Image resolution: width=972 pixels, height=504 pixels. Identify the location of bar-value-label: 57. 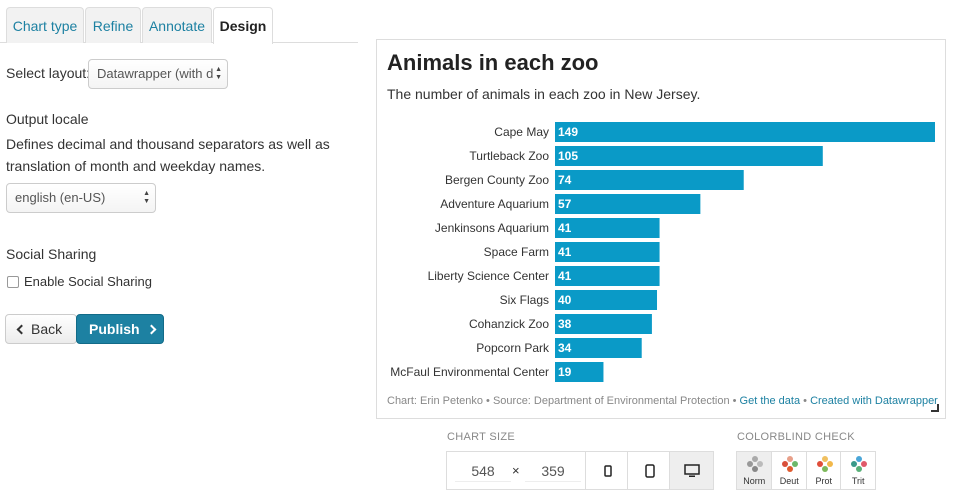
(565, 204).